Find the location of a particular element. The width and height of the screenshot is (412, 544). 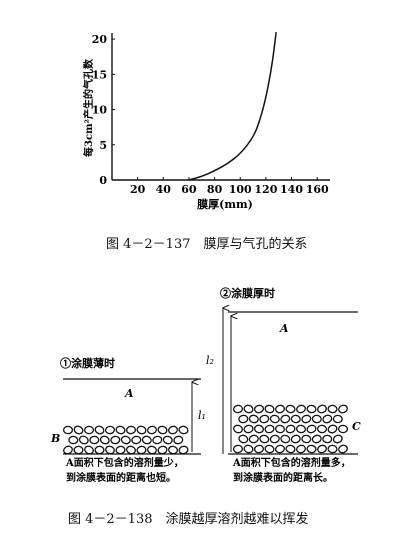

pore-count-curve is located at coordinates (232, 106).